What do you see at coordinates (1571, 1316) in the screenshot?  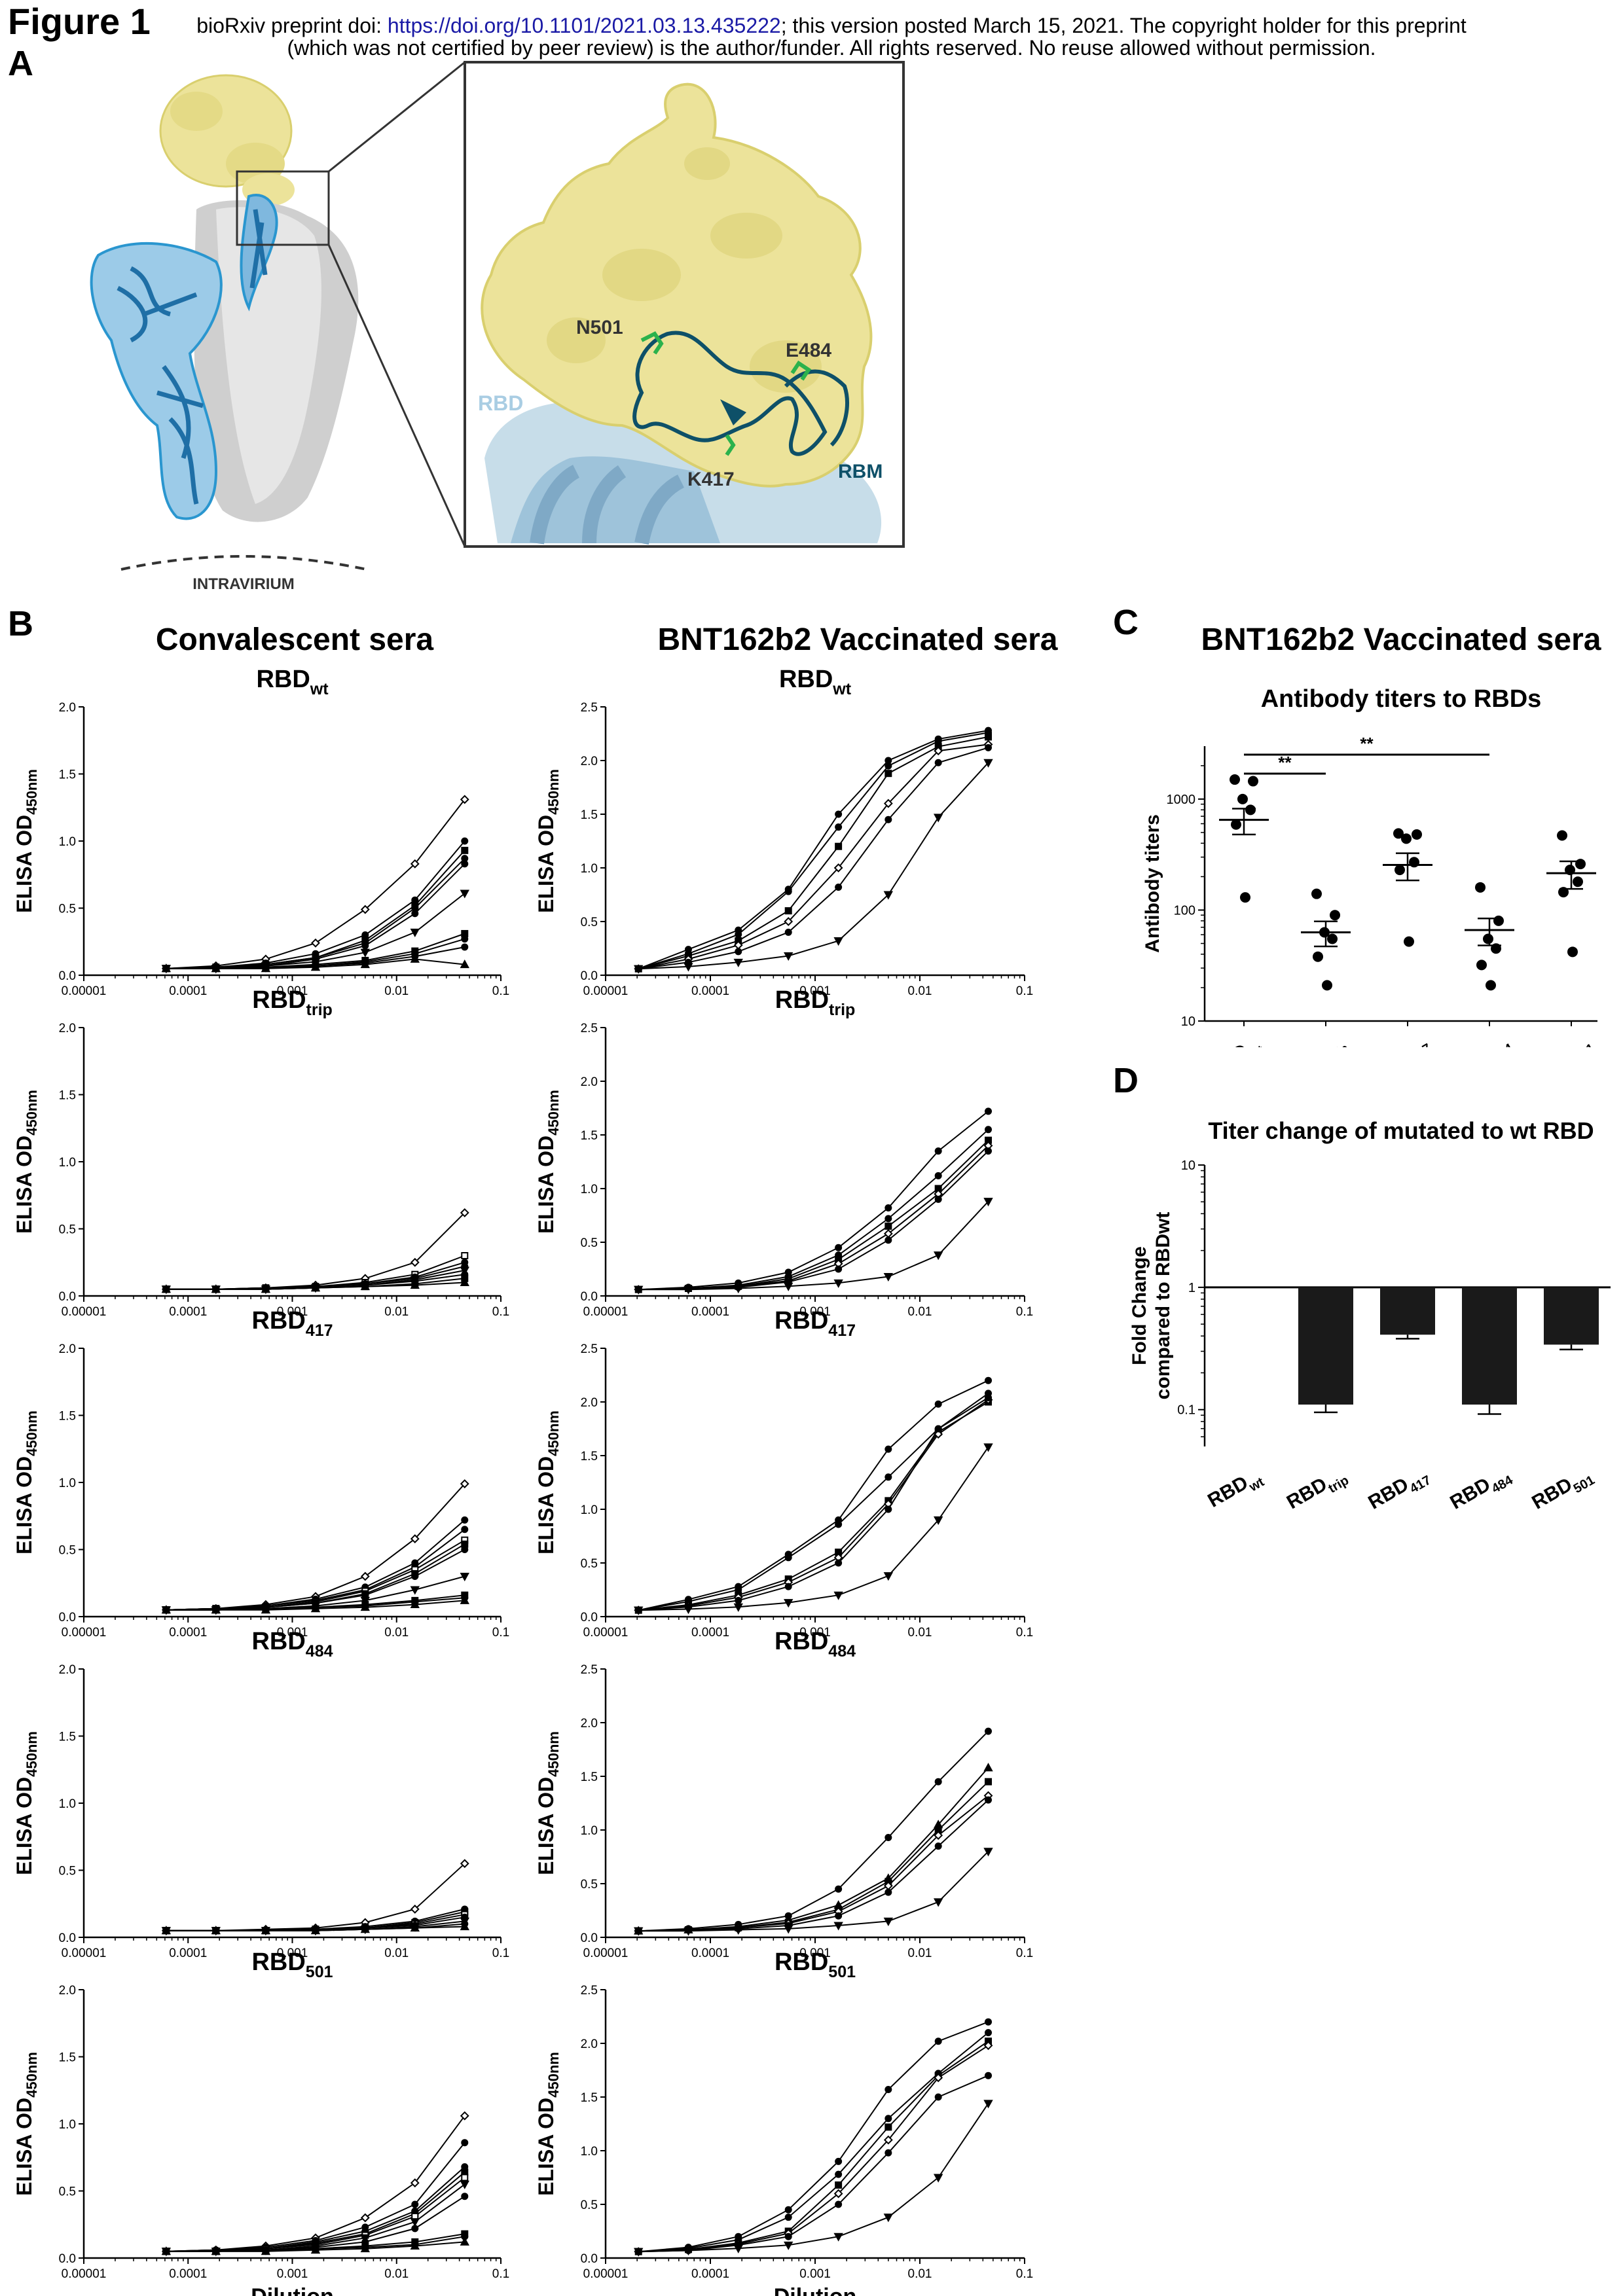 I see `bar` at bounding box center [1571, 1316].